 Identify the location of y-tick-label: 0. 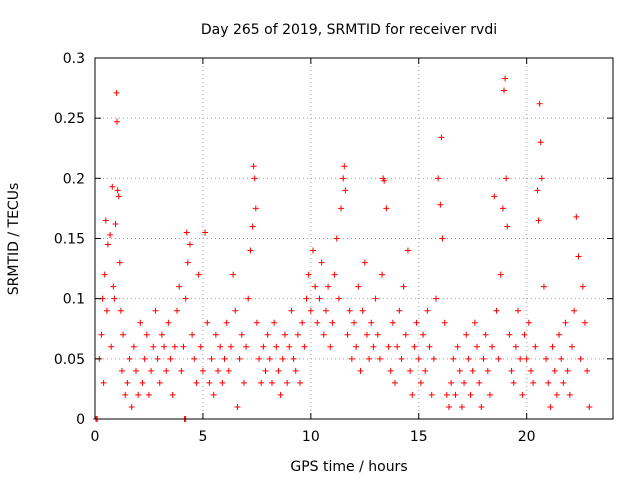
(80, 420).